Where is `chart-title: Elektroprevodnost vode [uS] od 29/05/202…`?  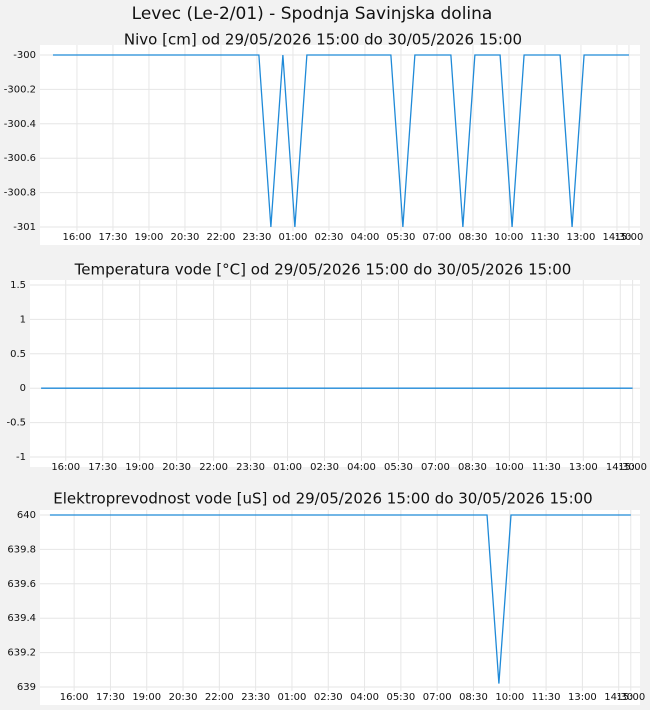 chart-title: Elektroprevodnost vode [uS] od 29/05/202… is located at coordinates (322, 499).